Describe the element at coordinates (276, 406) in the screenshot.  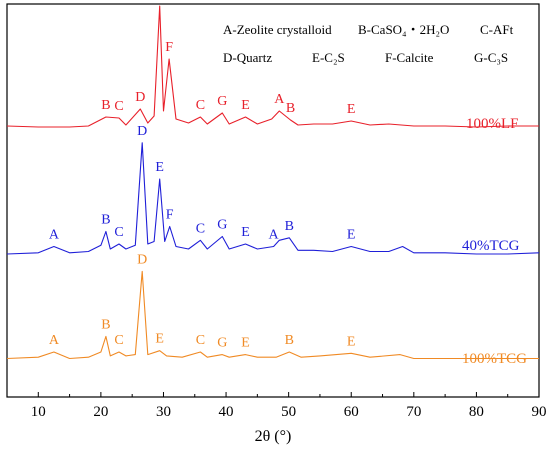
I see `x-axis: 10 20 30 40 50 60 70 80 90` at that location.